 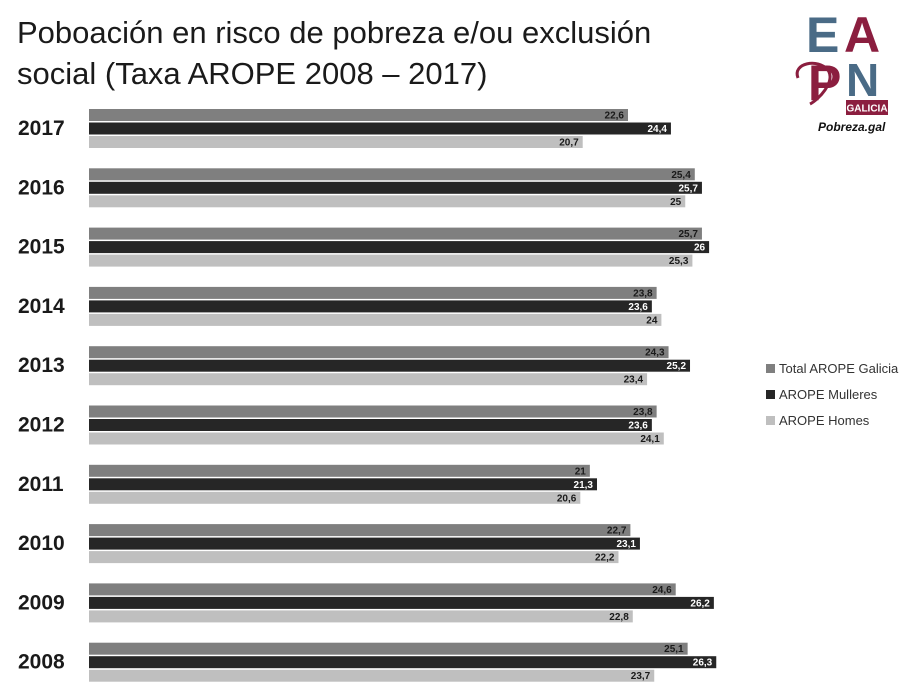 I want to click on bar-mulleres-2016, so click(x=395, y=187).